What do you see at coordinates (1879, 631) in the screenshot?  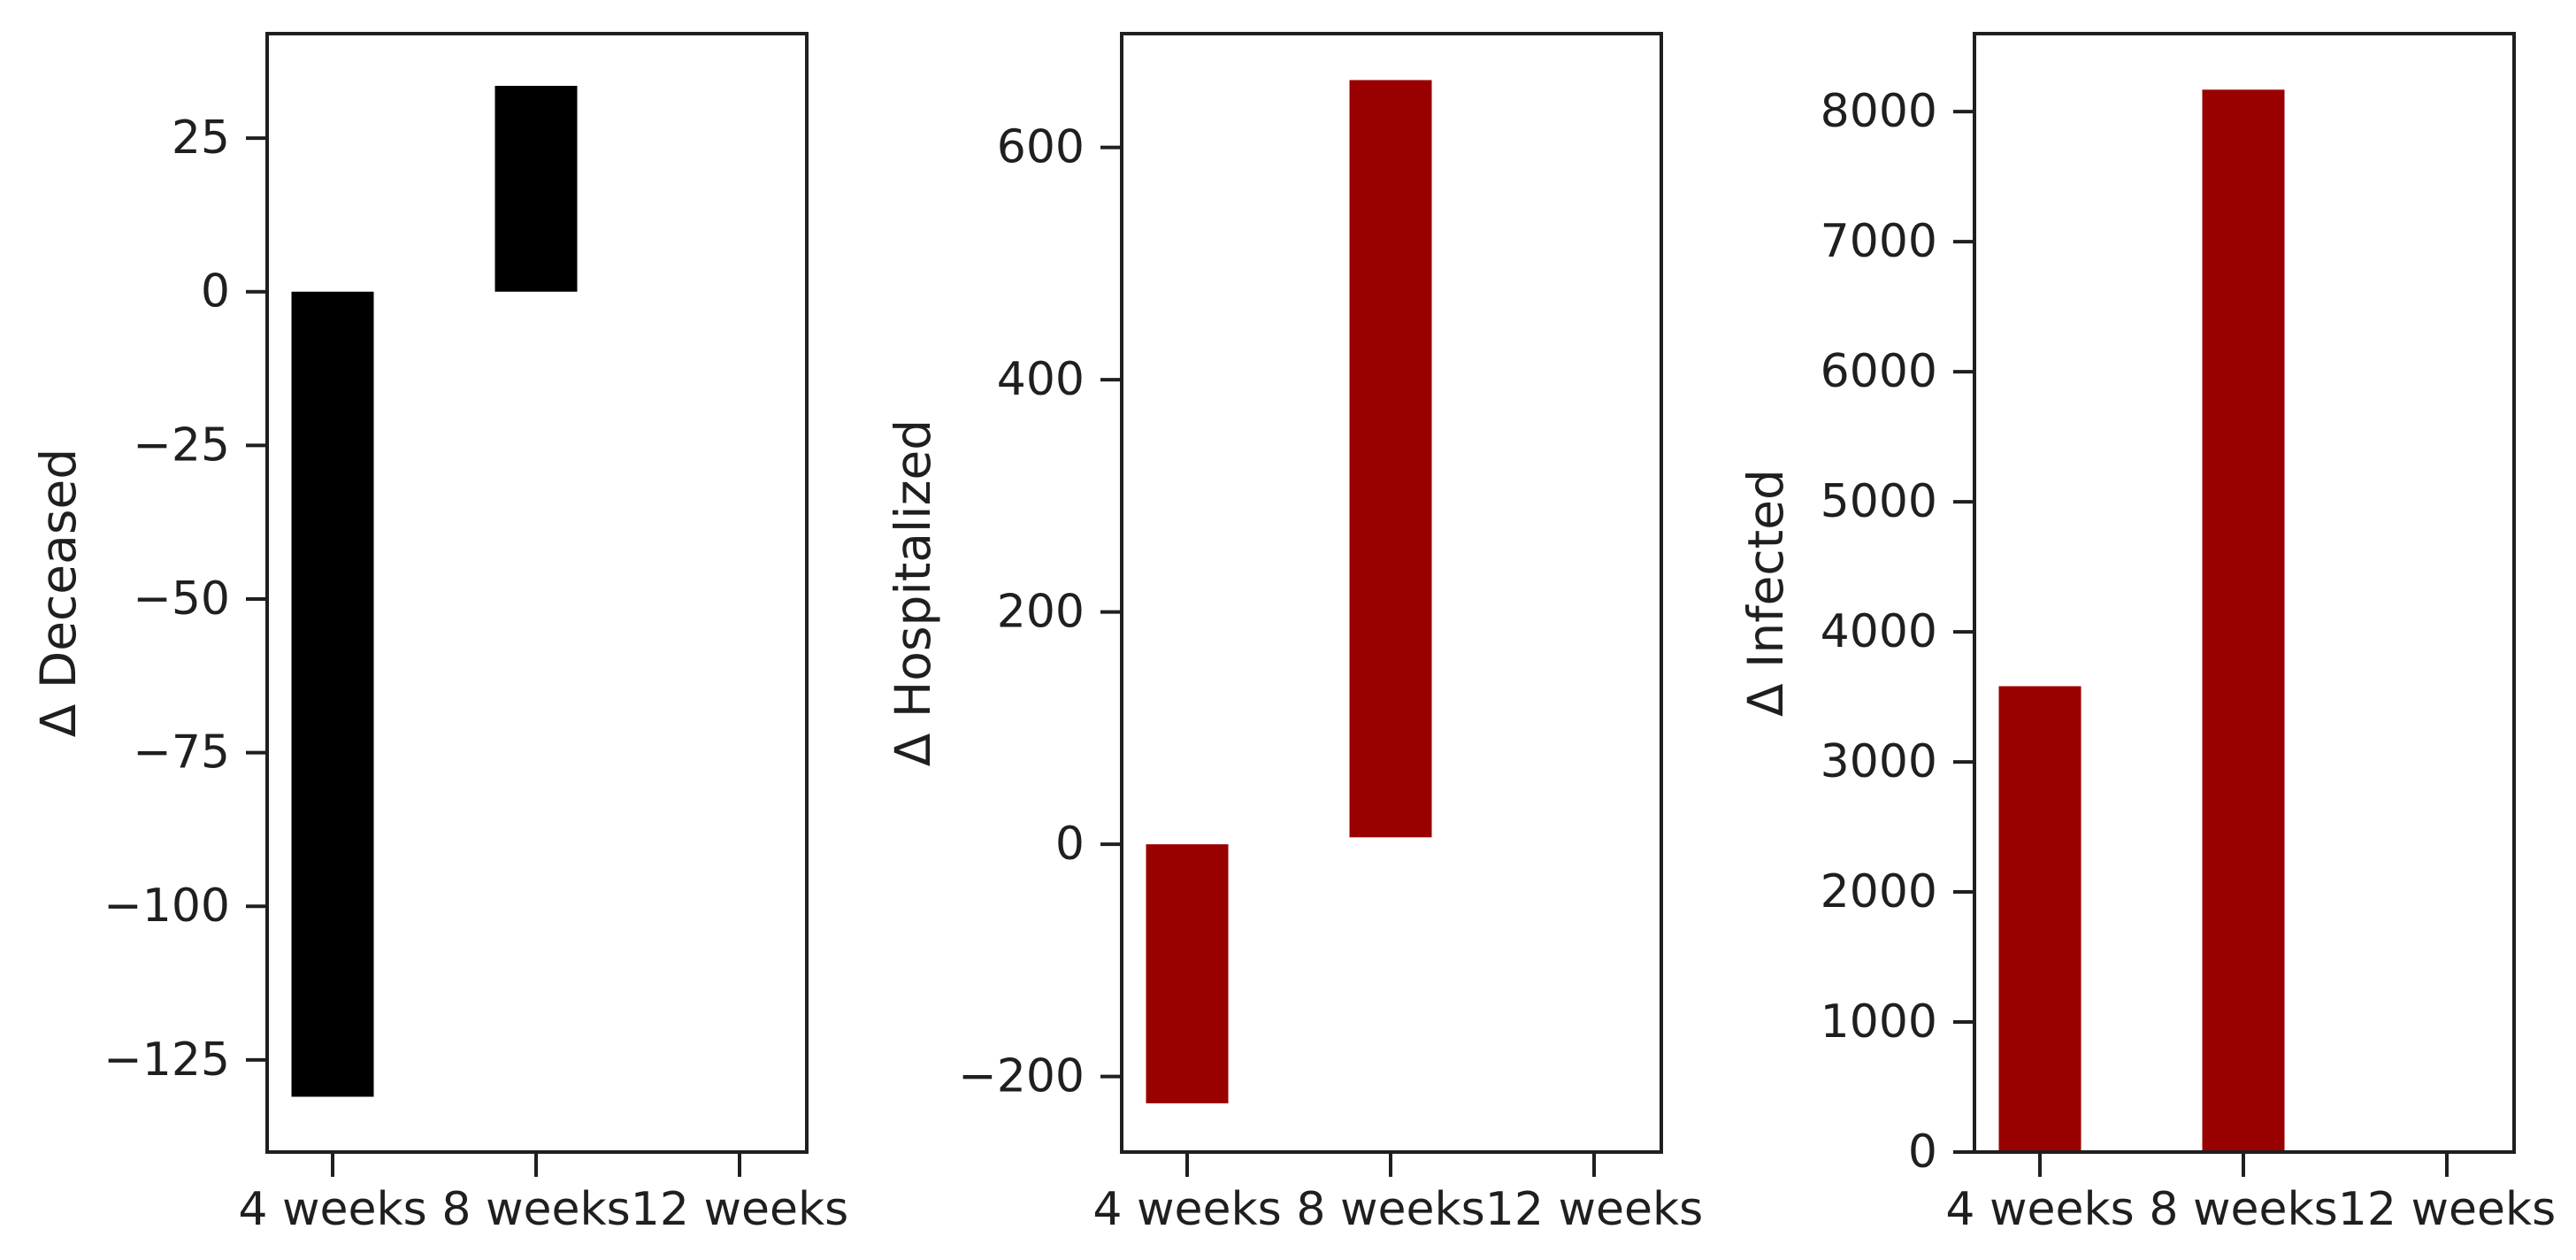 I see `y-tick-label: 4000` at bounding box center [1879, 631].